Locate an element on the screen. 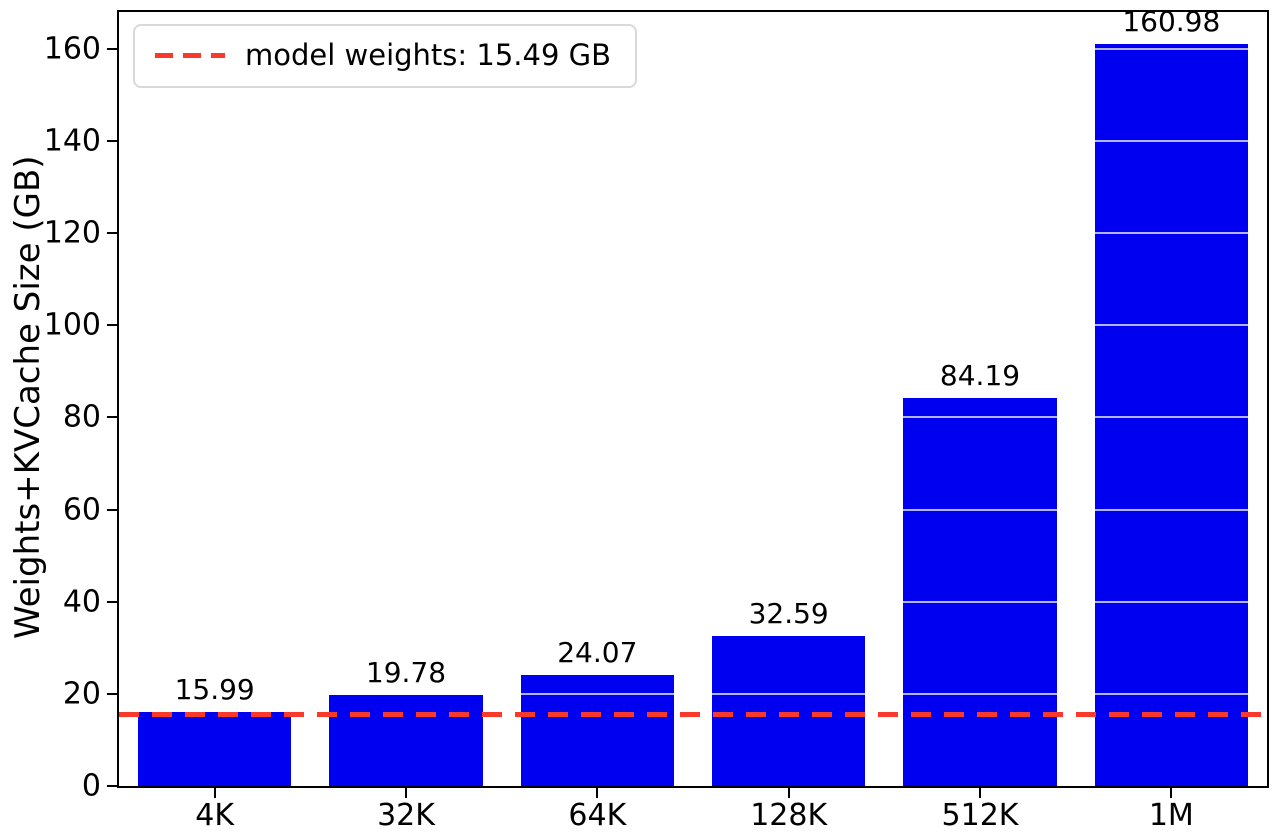  bar-value-label: 160.98 is located at coordinates (1171, 22).